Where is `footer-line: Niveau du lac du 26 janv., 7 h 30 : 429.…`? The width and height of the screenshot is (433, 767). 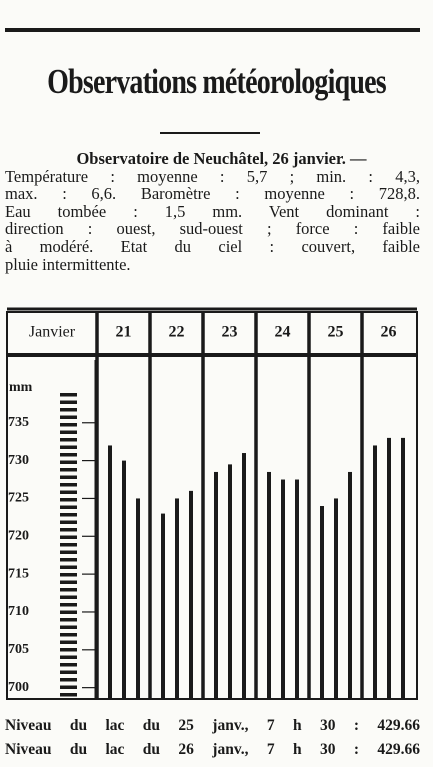
footer-line: Niveau du lac du 26 janv., 7 h 30 : 429.… is located at coordinates (212, 749).